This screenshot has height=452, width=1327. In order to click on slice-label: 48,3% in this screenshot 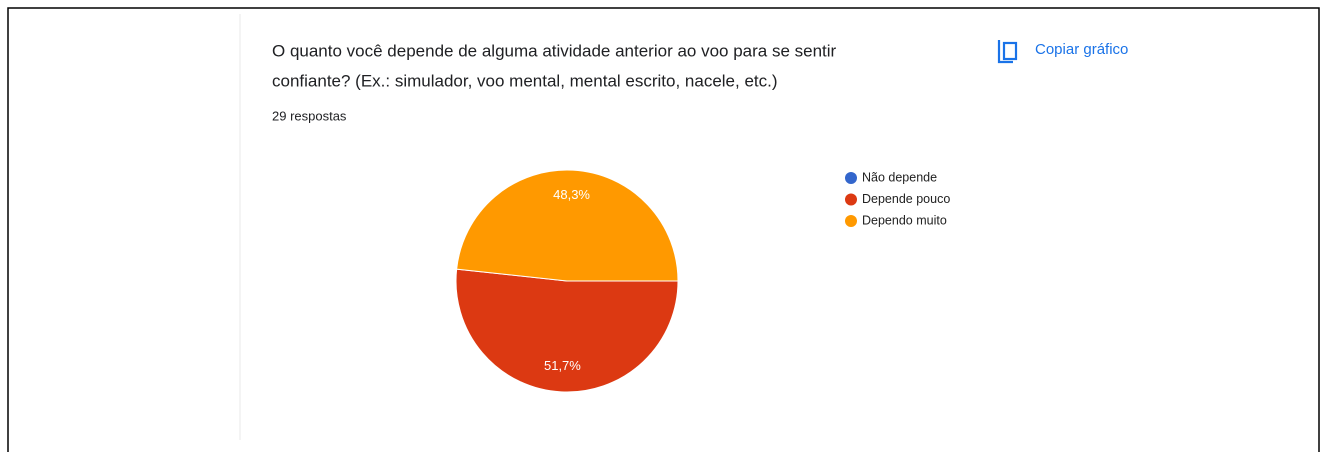, I will do `click(571, 194)`.